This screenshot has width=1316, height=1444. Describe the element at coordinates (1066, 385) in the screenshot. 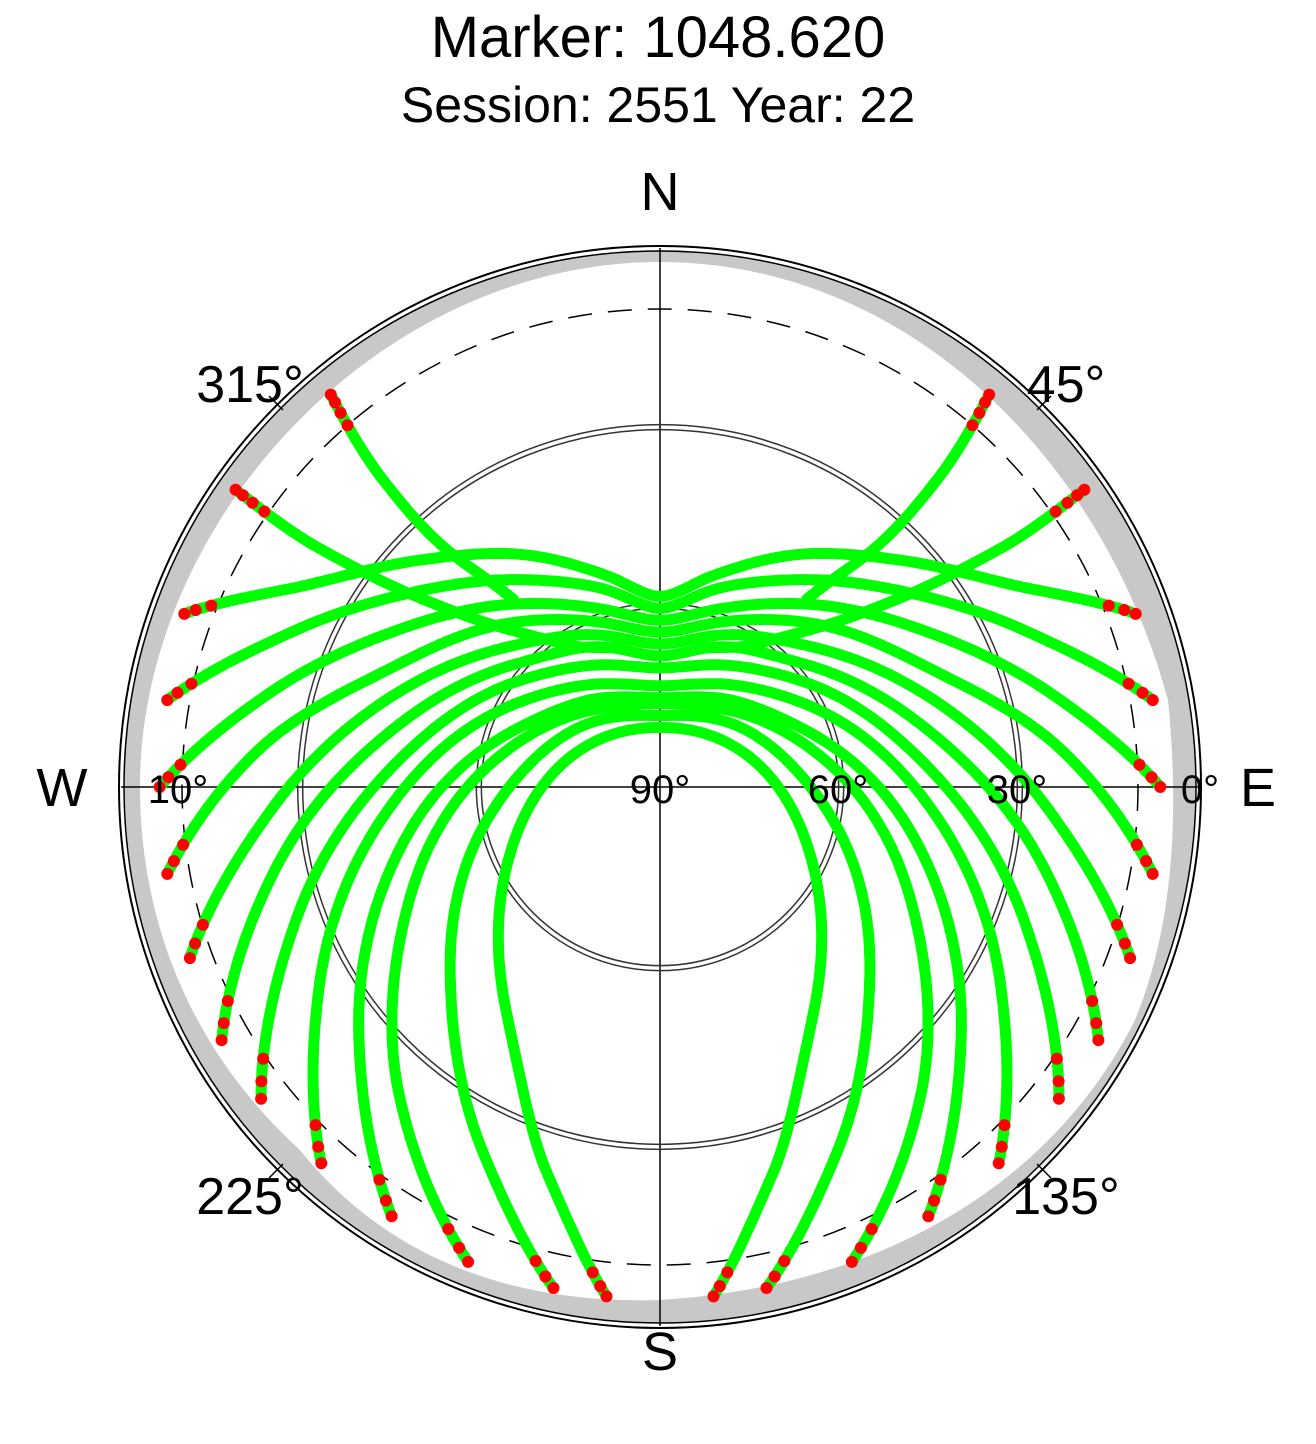

I see `azimuth-label-45: 45°` at that location.